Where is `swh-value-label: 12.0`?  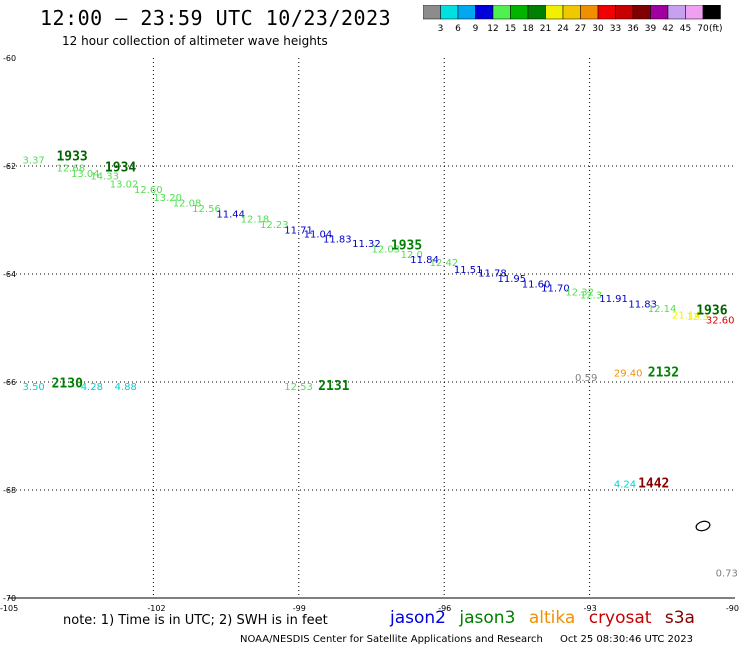
swh-value-label: 12.0 is located at coordinates (412, 255).